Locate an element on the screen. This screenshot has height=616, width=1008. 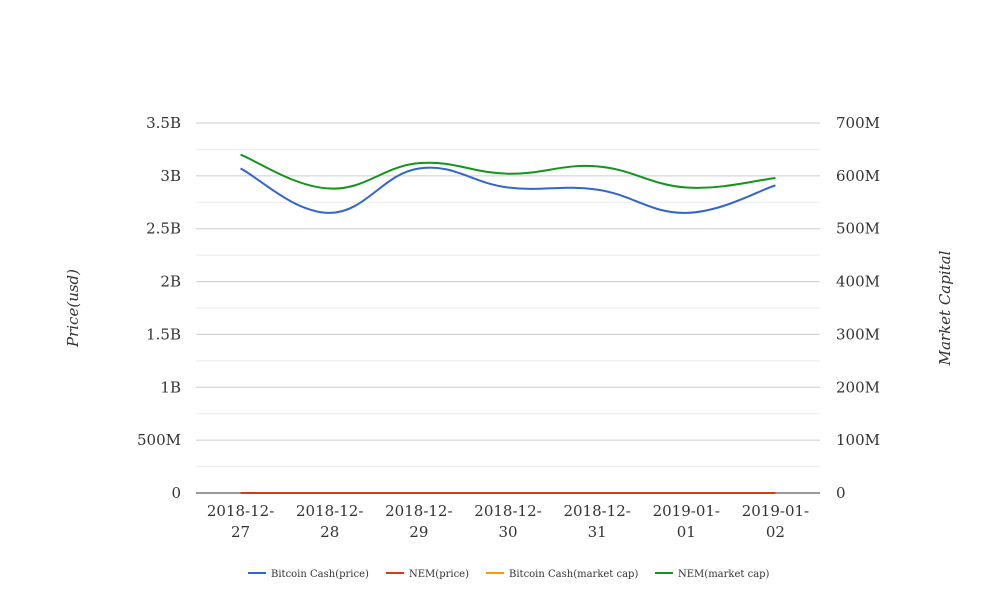
left-tick-label: 2B is located at coordinates (170, 282).